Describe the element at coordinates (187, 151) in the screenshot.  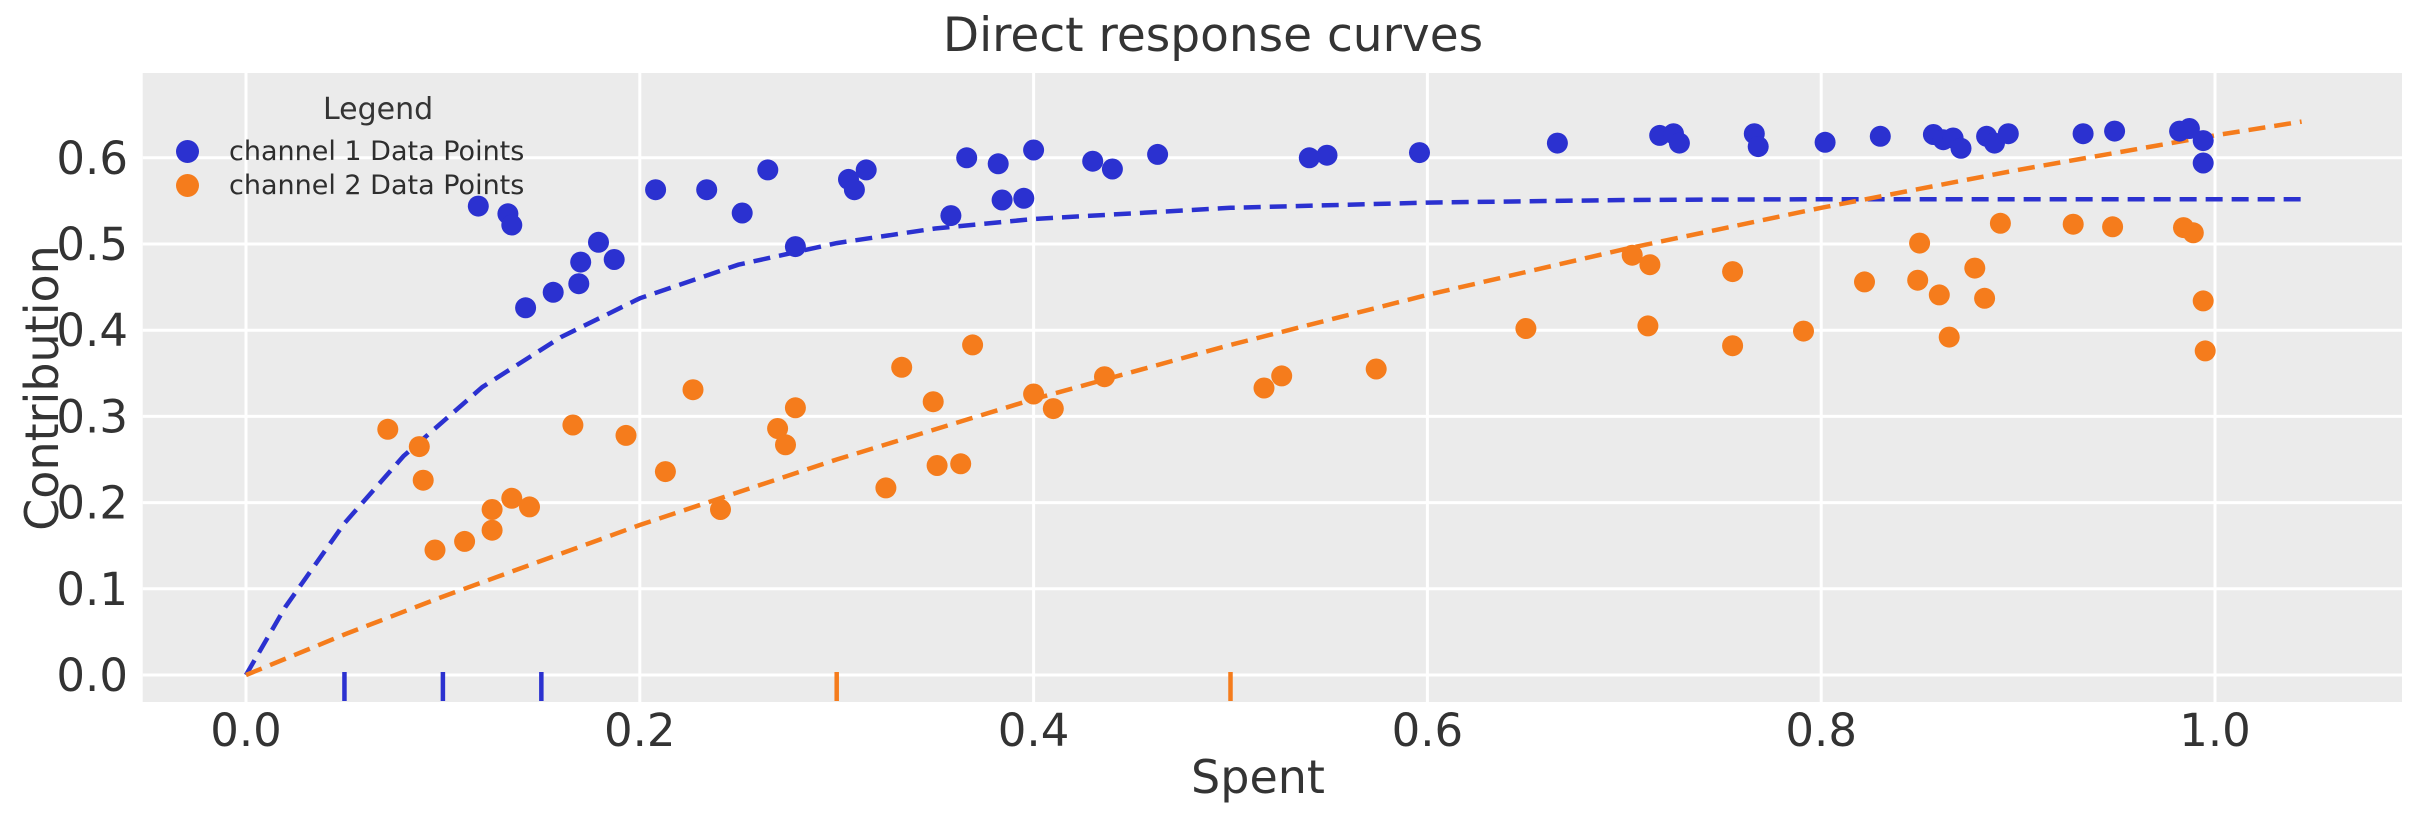
I see `channel-1-marker-icon` at that location.